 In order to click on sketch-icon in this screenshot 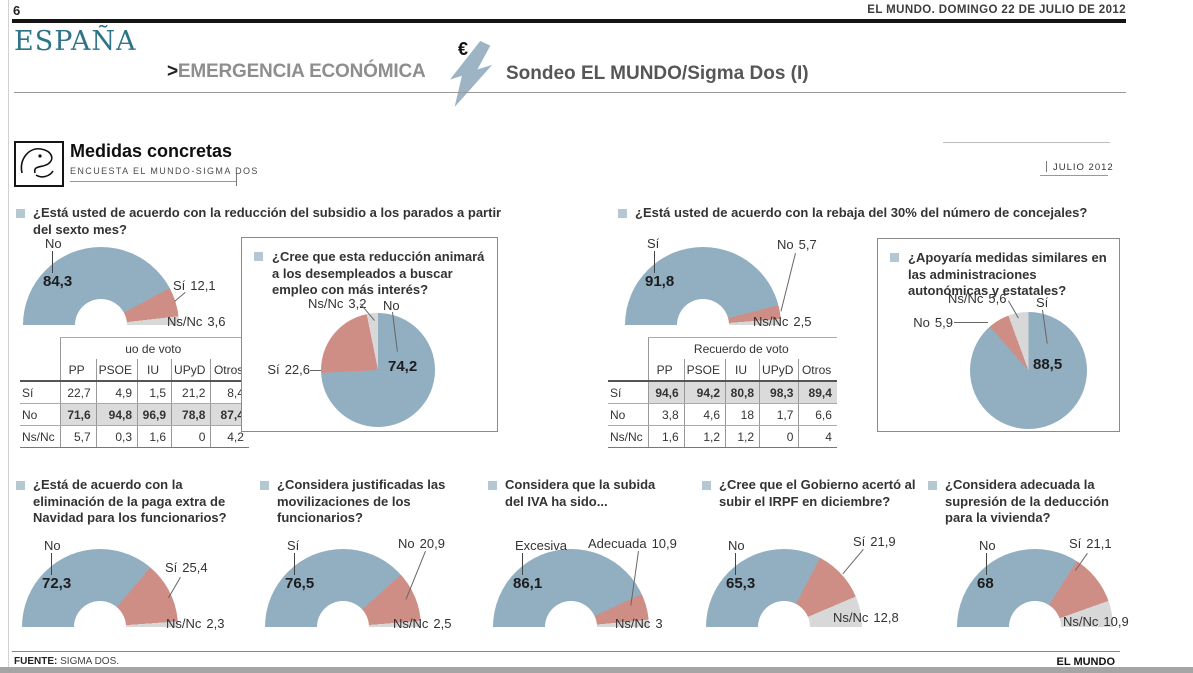, I will do `click(39, 164)`.